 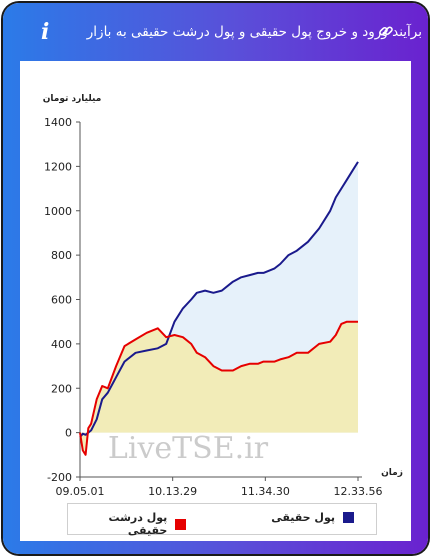 What do you see at coordinates (180, 524) in the screenshot?
I see `legend-swatch-big-real-money` at bounding box center [180, 524].